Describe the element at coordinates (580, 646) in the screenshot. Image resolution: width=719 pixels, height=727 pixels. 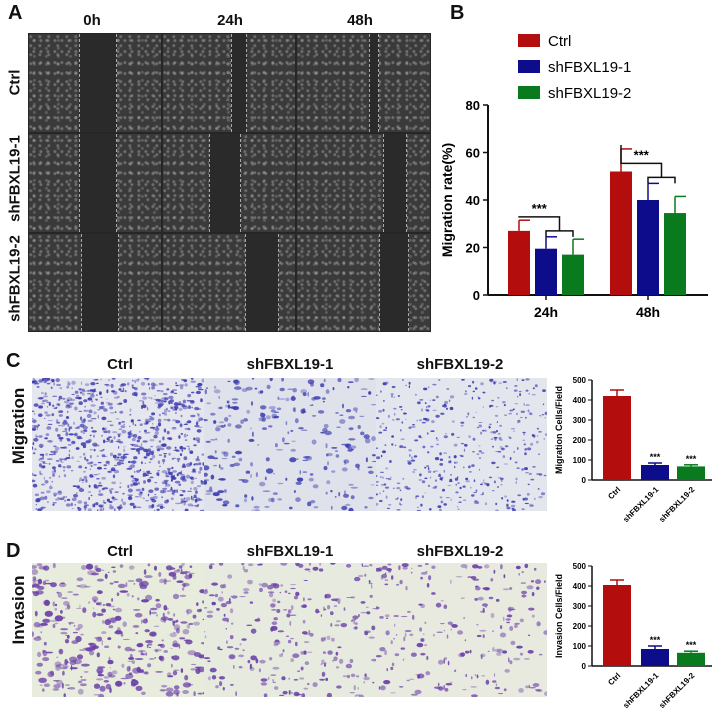
I see `y-tick-label: 100` at that location.